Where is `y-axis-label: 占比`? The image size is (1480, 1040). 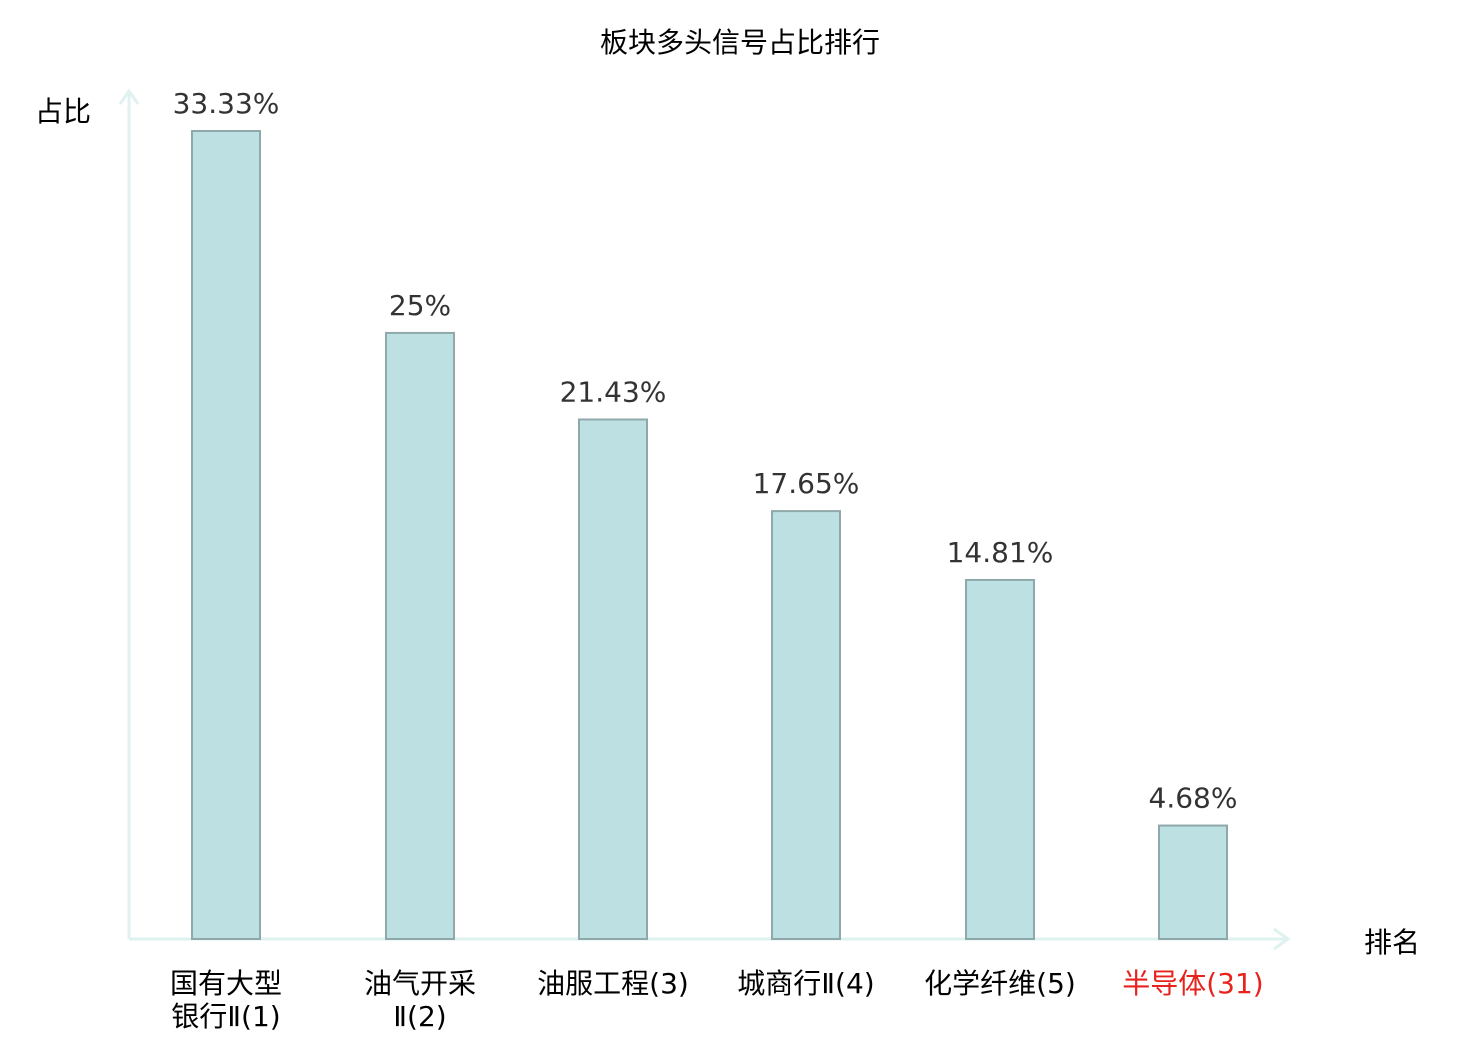 y-axis-label: 占比 is located at coordinates (63, 111).